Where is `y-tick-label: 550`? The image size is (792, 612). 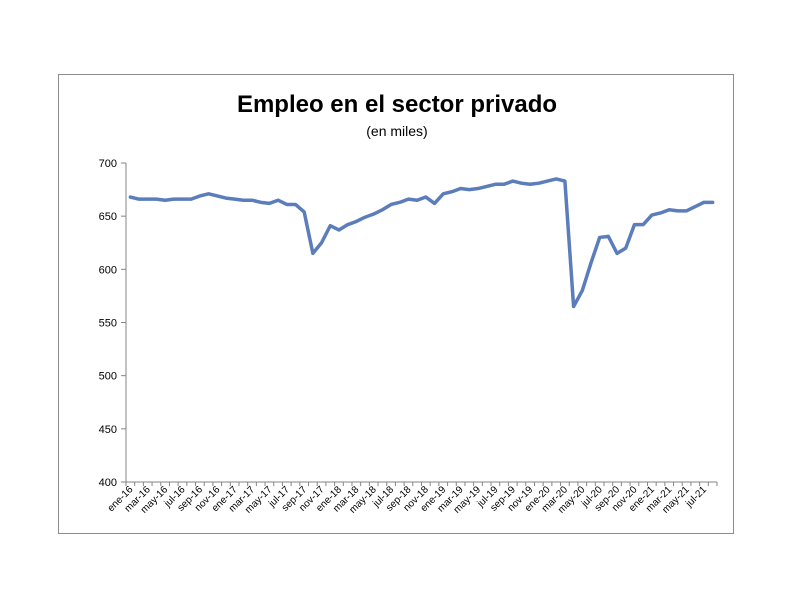
y-tick-label: 550 is located at coordinates (108, 324).